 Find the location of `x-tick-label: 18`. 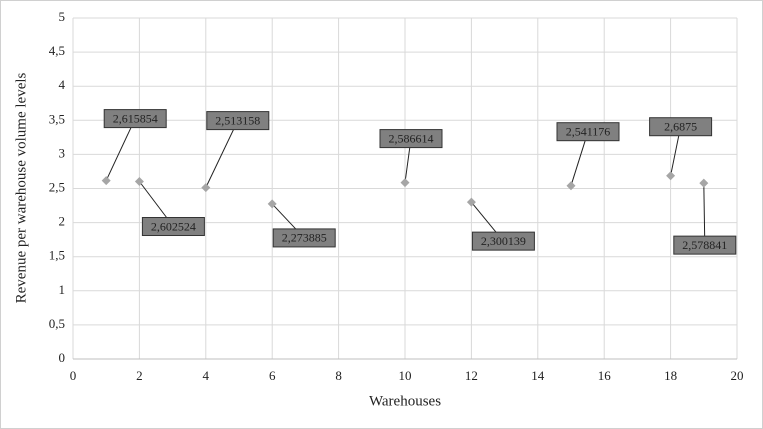

x-tick-label: 18 is located at coordinates (670, 375).